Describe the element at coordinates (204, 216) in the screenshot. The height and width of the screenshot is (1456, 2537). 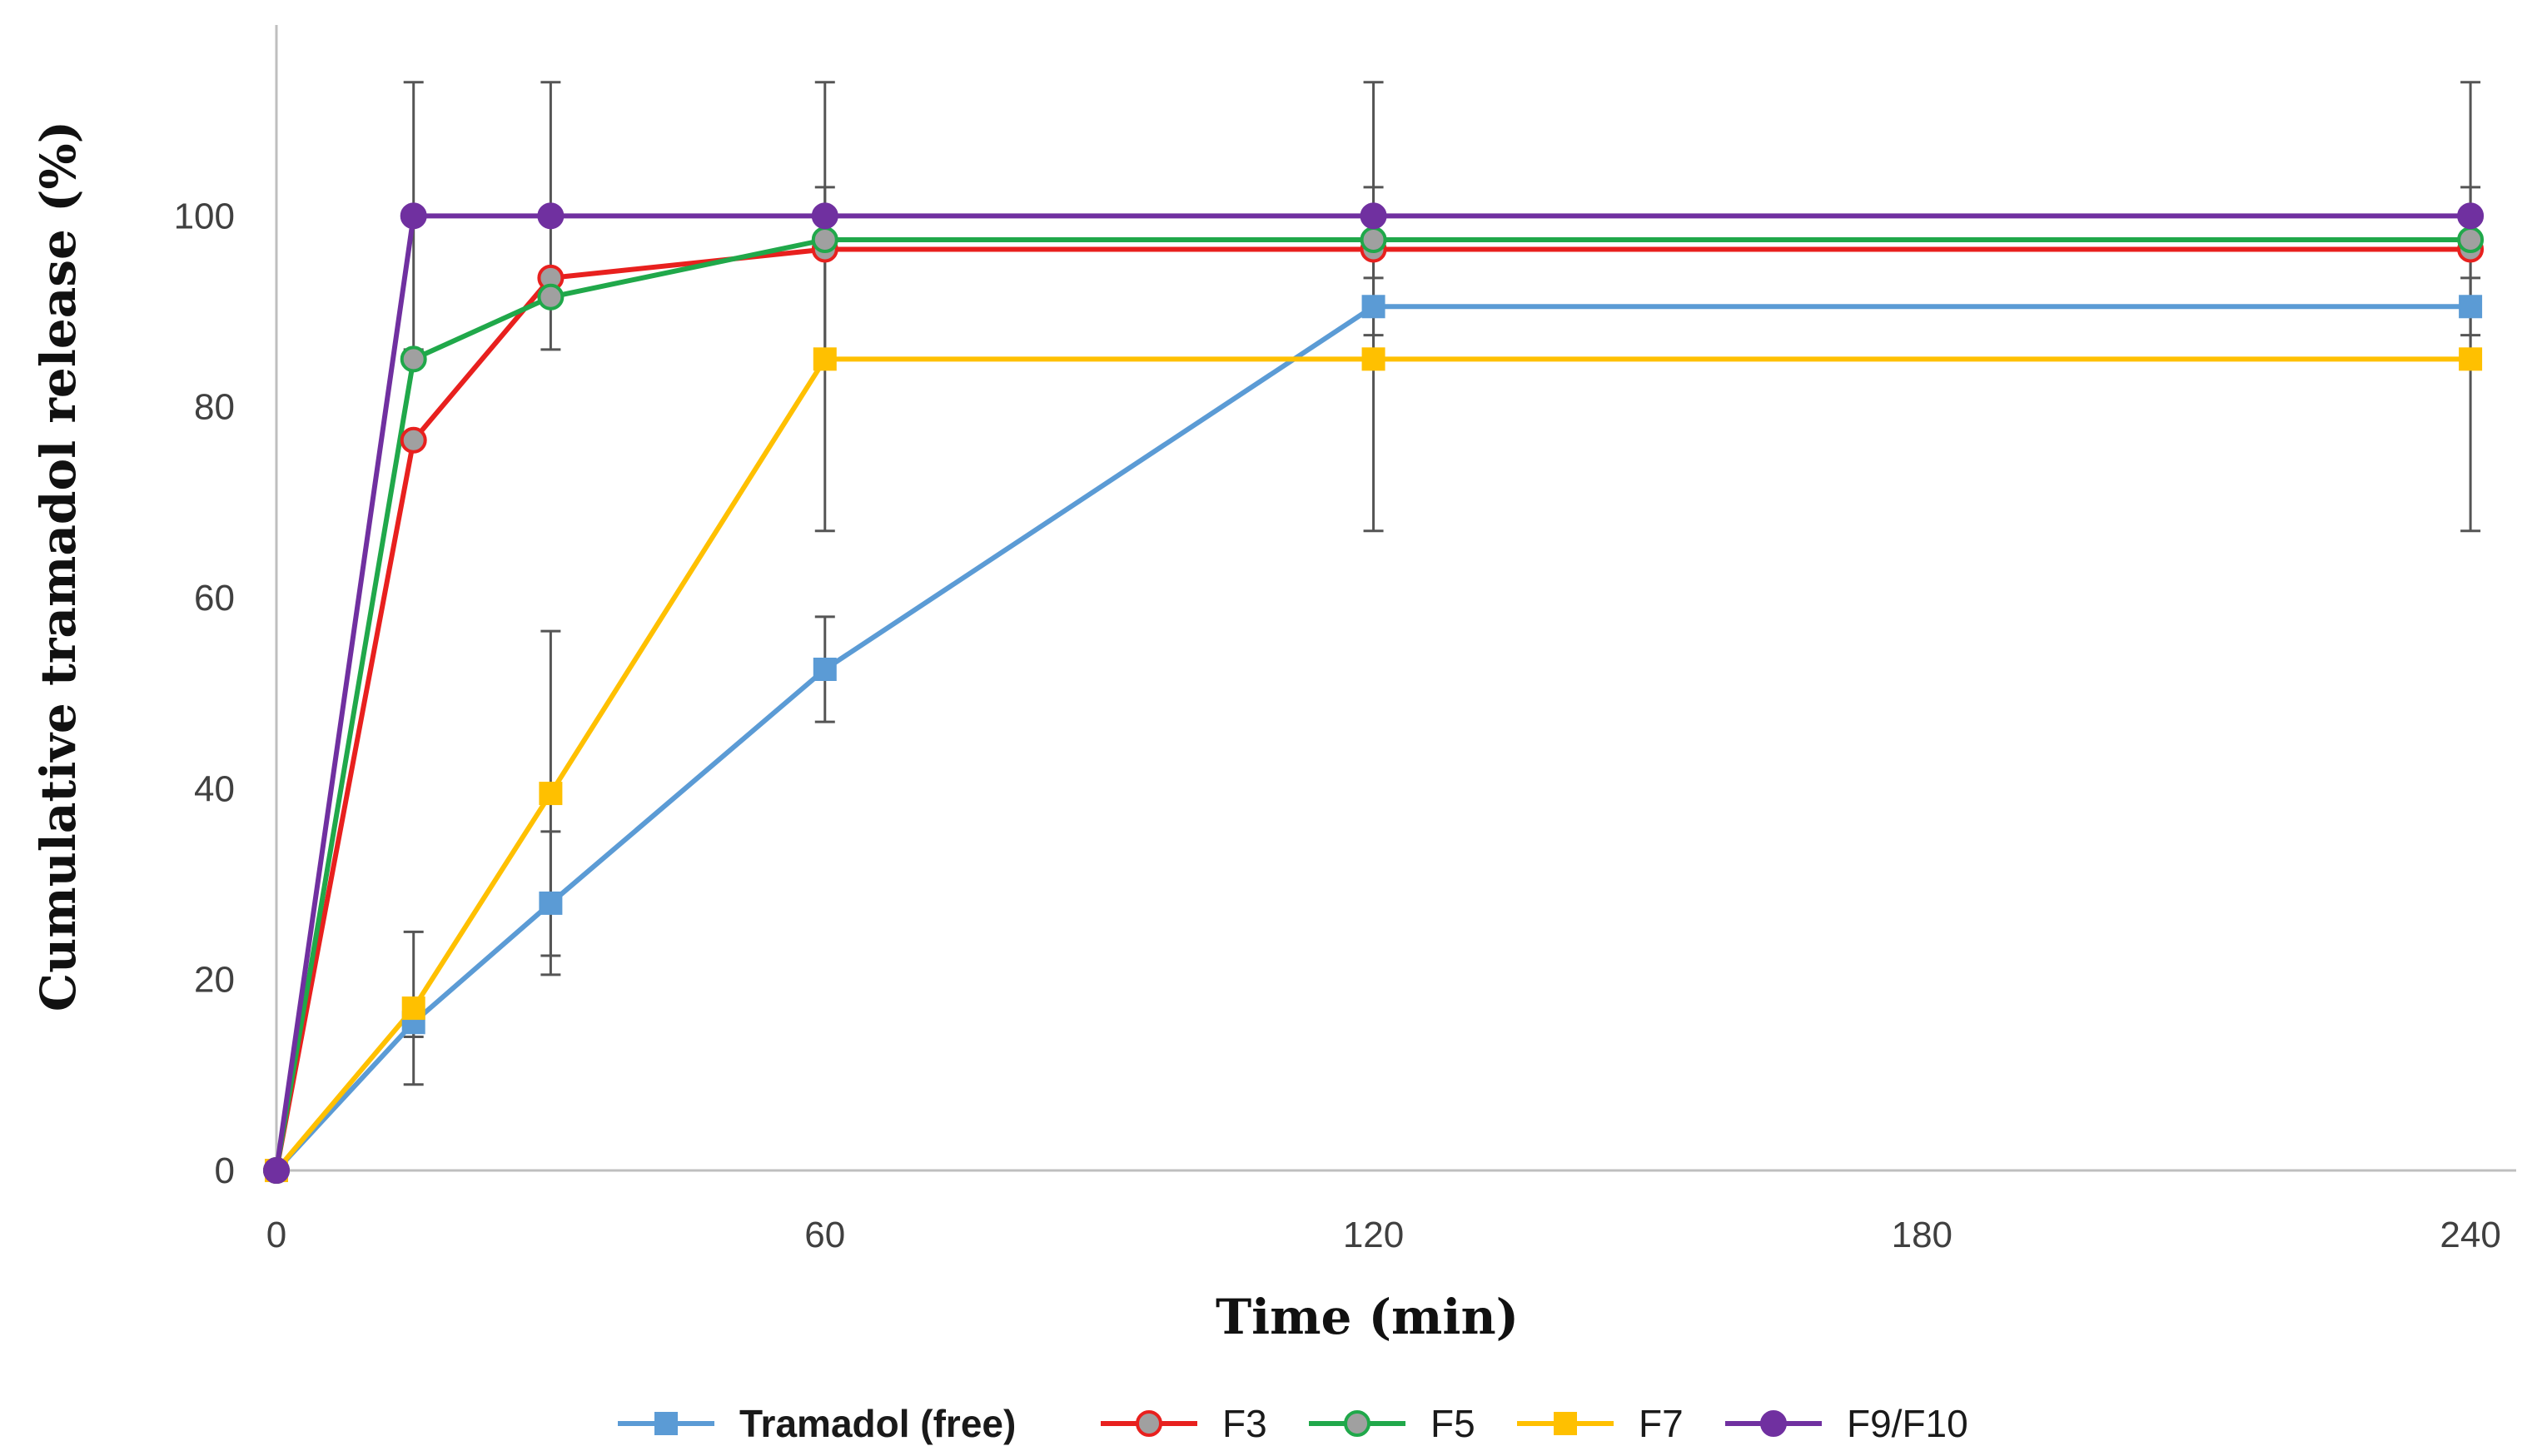
I see `y-tick-label: 100` at that location.